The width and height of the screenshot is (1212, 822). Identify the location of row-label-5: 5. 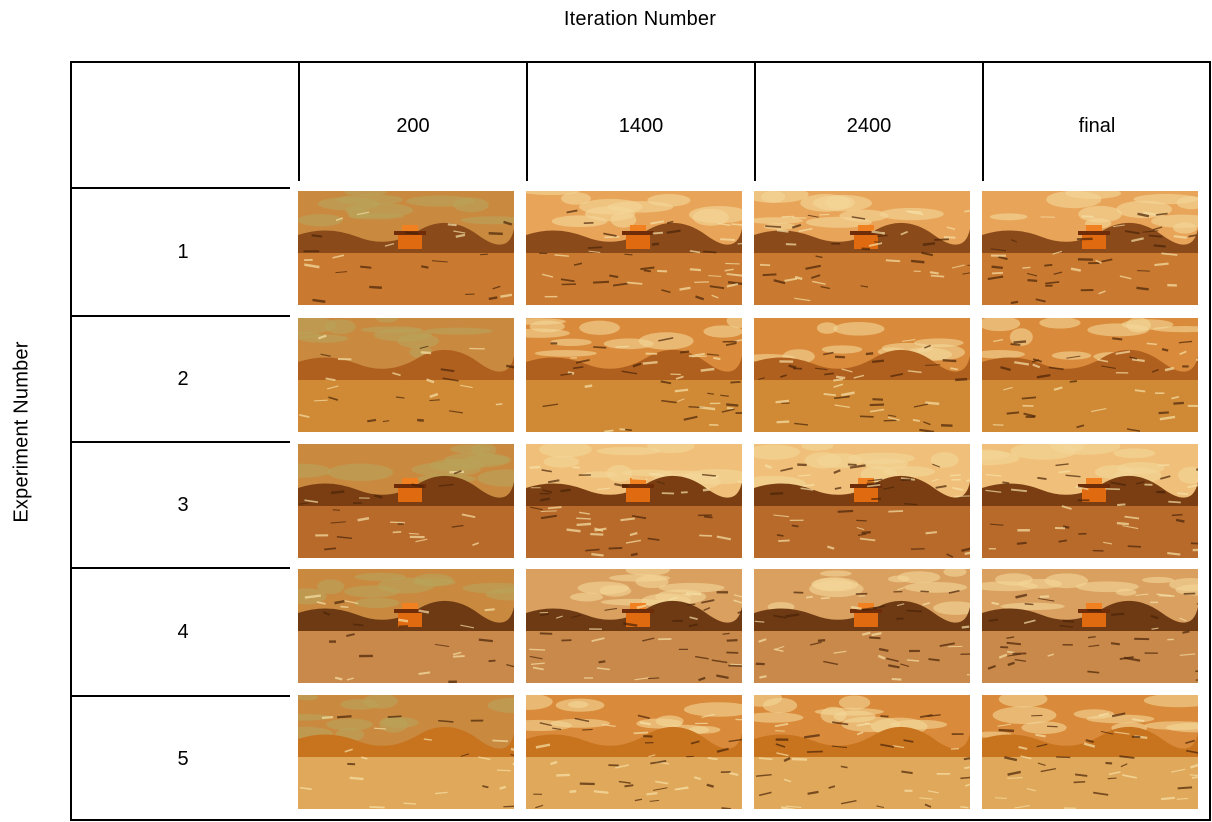
(183, 758).